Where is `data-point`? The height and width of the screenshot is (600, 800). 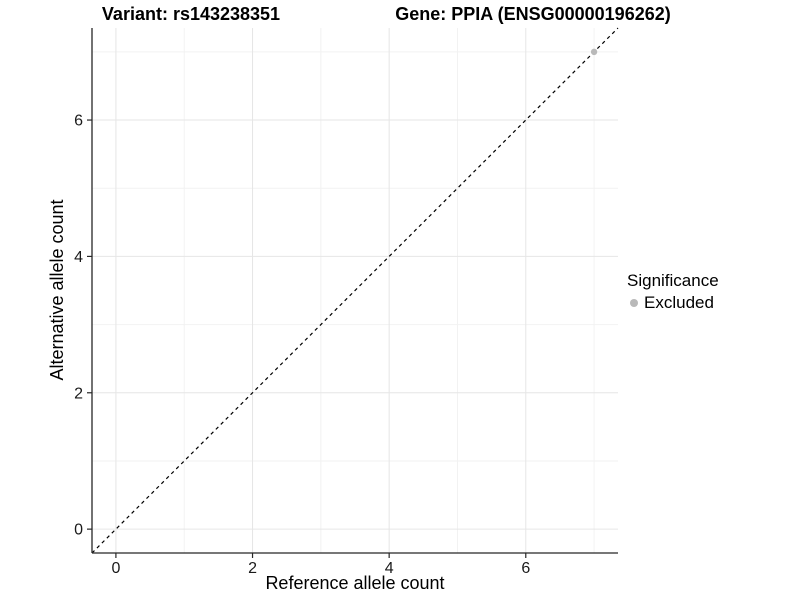
data-point is located at coordinates (594, 52).